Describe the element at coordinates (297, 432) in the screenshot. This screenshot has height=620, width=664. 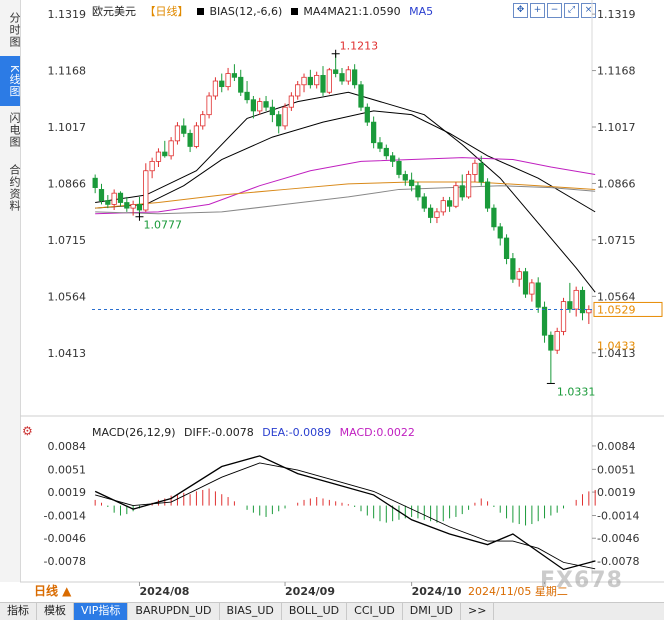
I see `macd-dea: DEA:-0.0089` at that location.